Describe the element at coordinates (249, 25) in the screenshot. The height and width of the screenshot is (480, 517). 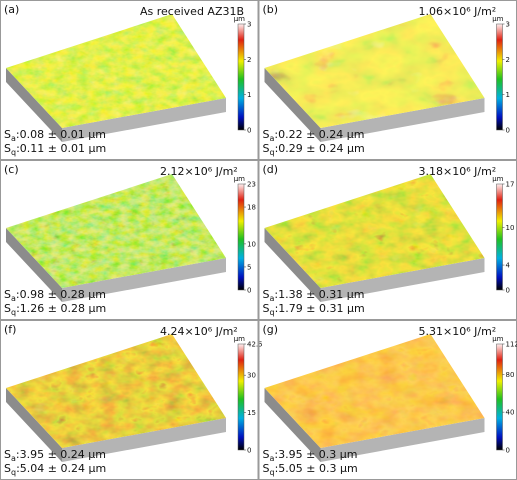
I see `colorbar-tick-label: 3` at that location.